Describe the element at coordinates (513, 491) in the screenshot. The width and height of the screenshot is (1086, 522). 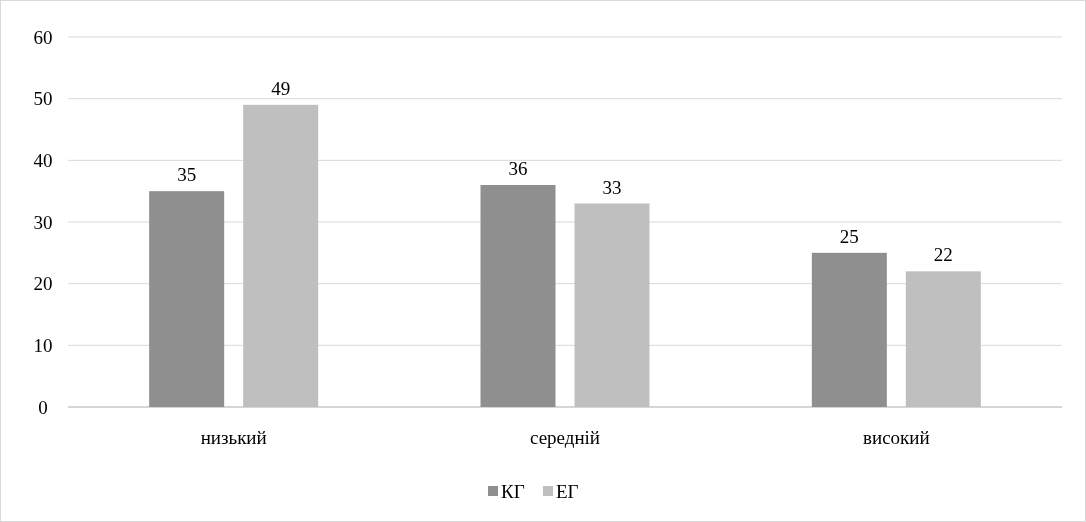
I see `legend-label: КГ` at that location.